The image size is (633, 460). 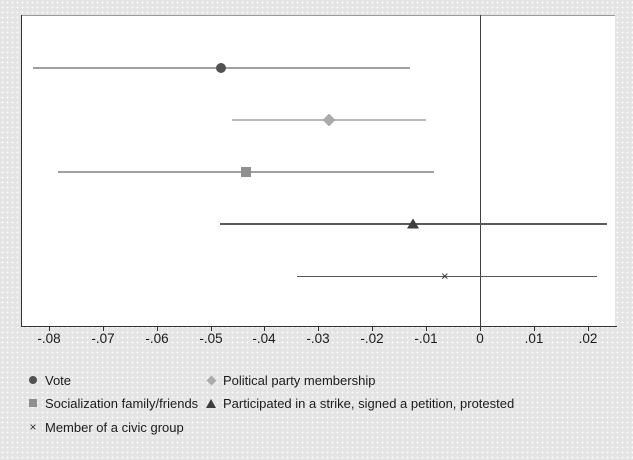 I want to click on legend-item: Vote, so click(x=48, y=380).